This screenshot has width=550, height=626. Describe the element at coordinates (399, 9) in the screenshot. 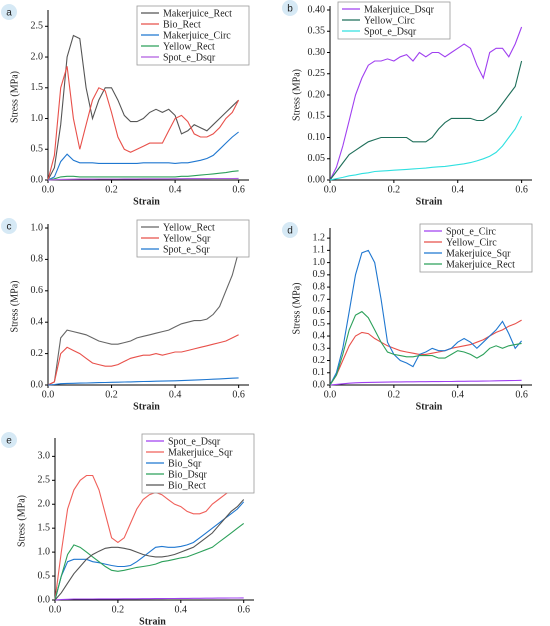

I see `legend-label: Makerjuice_Dsqr` at that location.